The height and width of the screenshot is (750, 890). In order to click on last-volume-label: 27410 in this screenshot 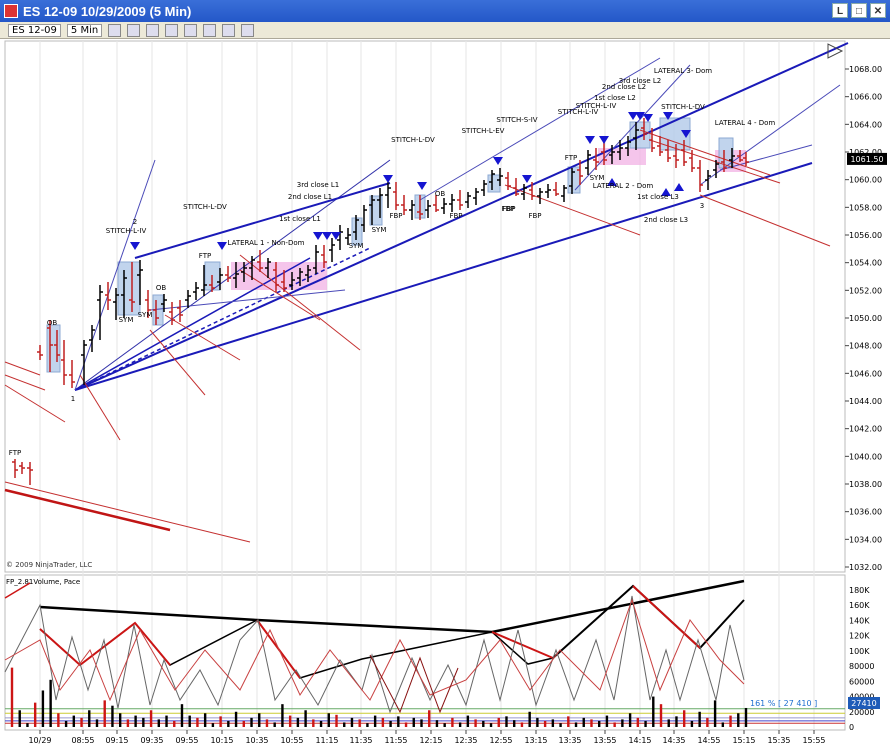, I will do `click(863, 703)`.